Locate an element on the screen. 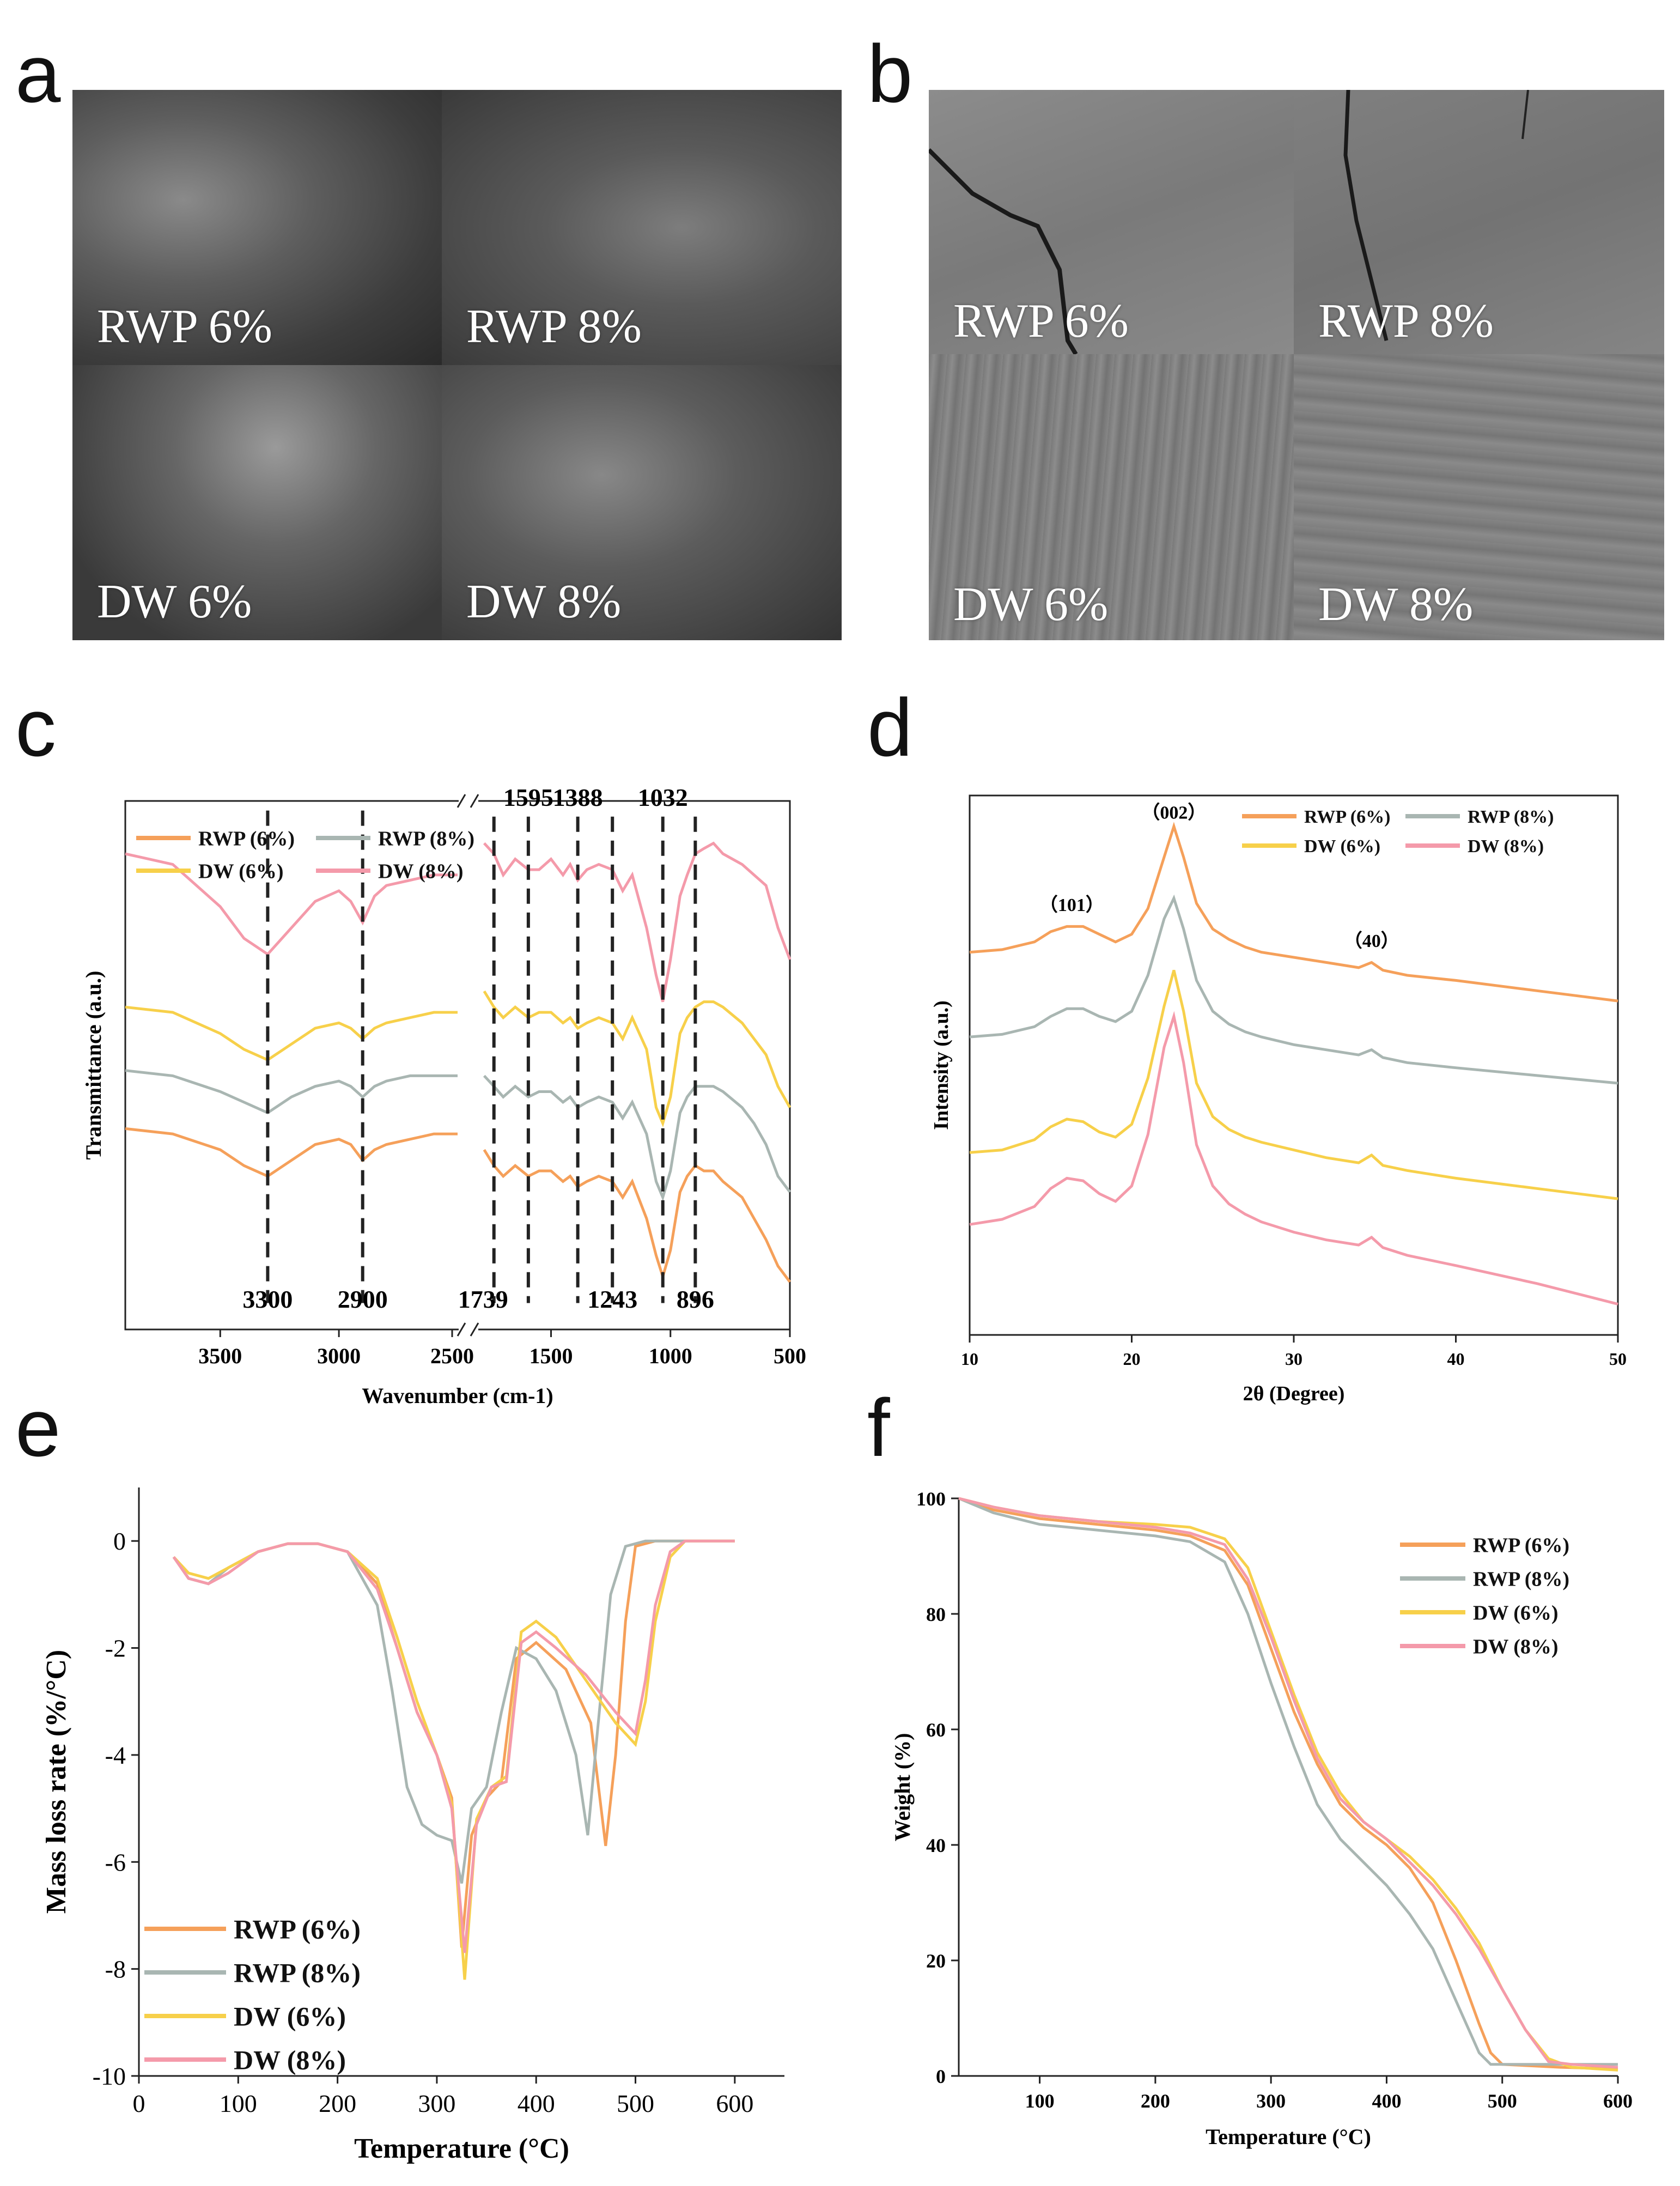  x-tick-label: 2500 is located at coordinates (452, 1356).